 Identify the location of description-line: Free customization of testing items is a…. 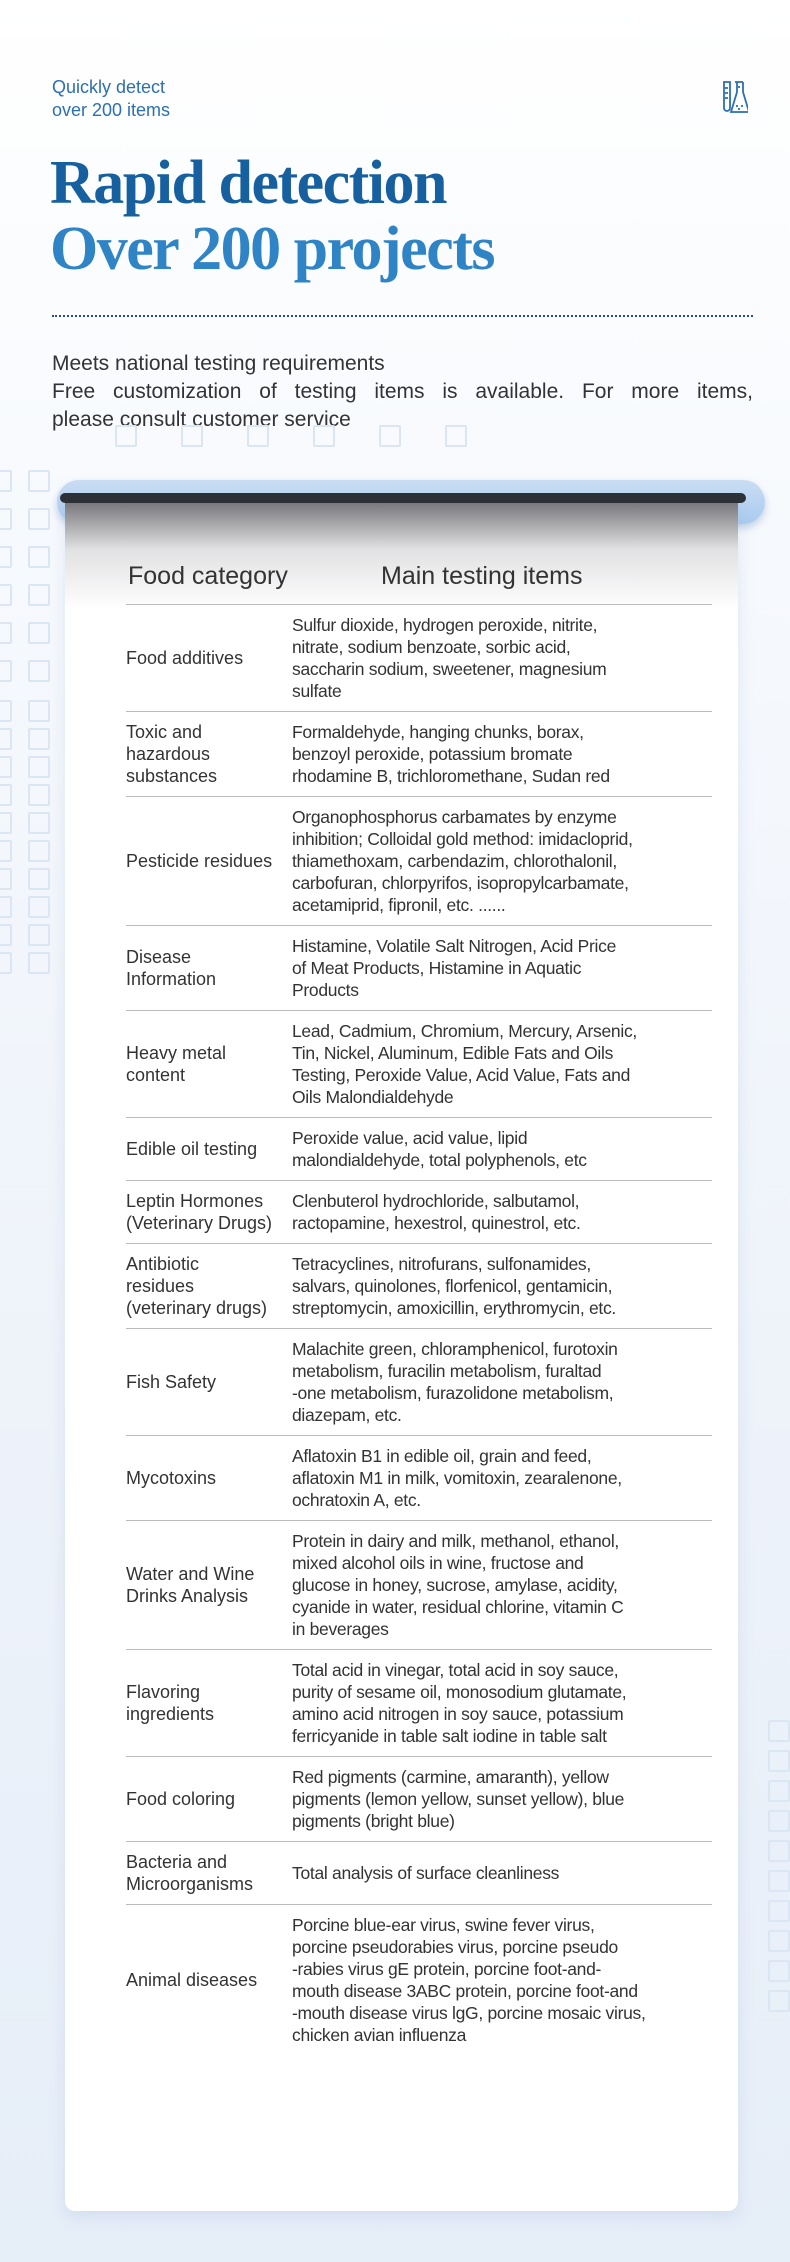
(402, 391).